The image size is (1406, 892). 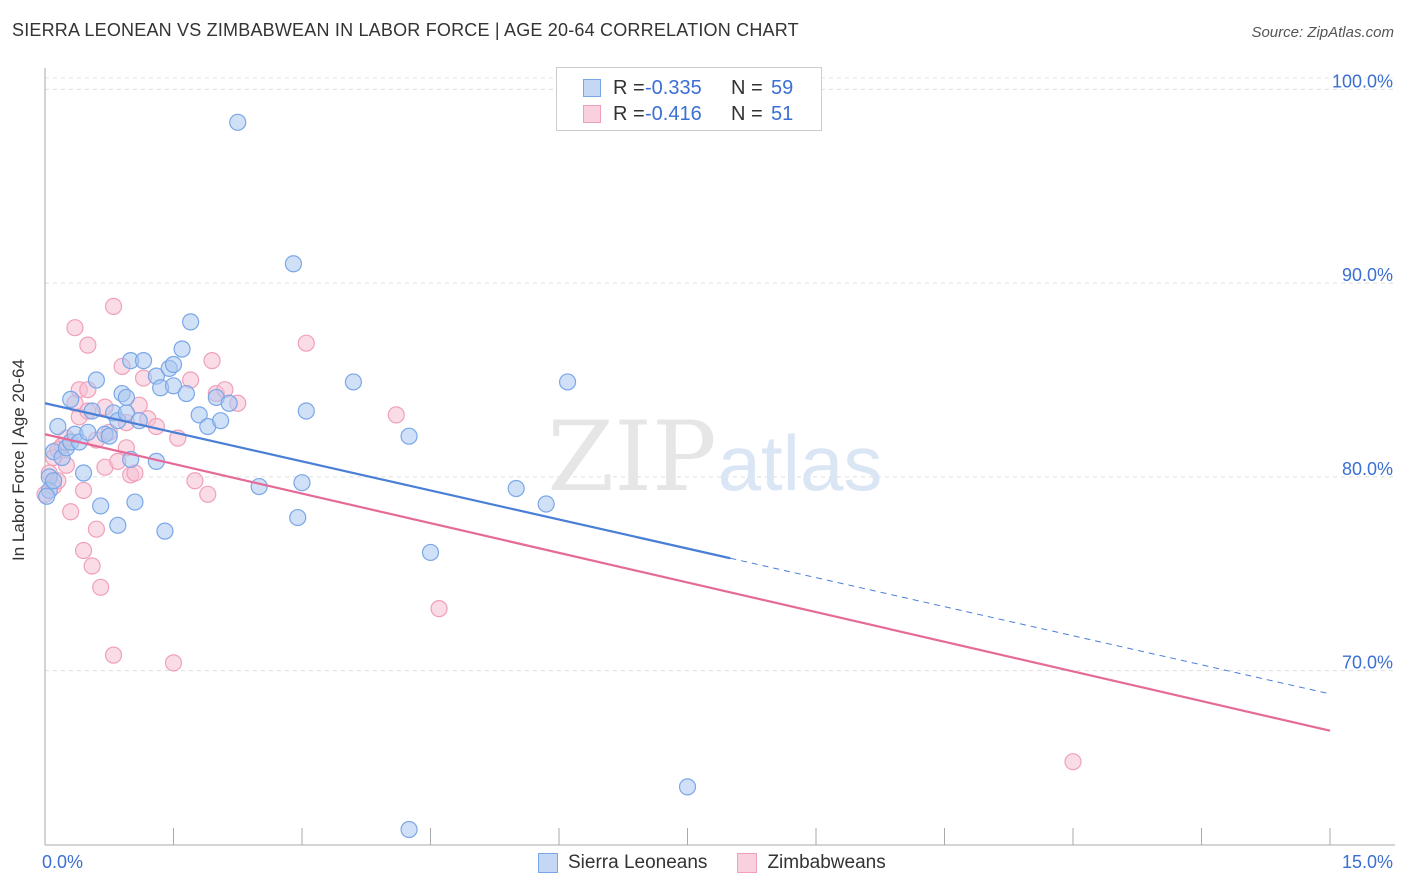 I want to click on watermark: ZIP atlas, so click(x=714, y=457).